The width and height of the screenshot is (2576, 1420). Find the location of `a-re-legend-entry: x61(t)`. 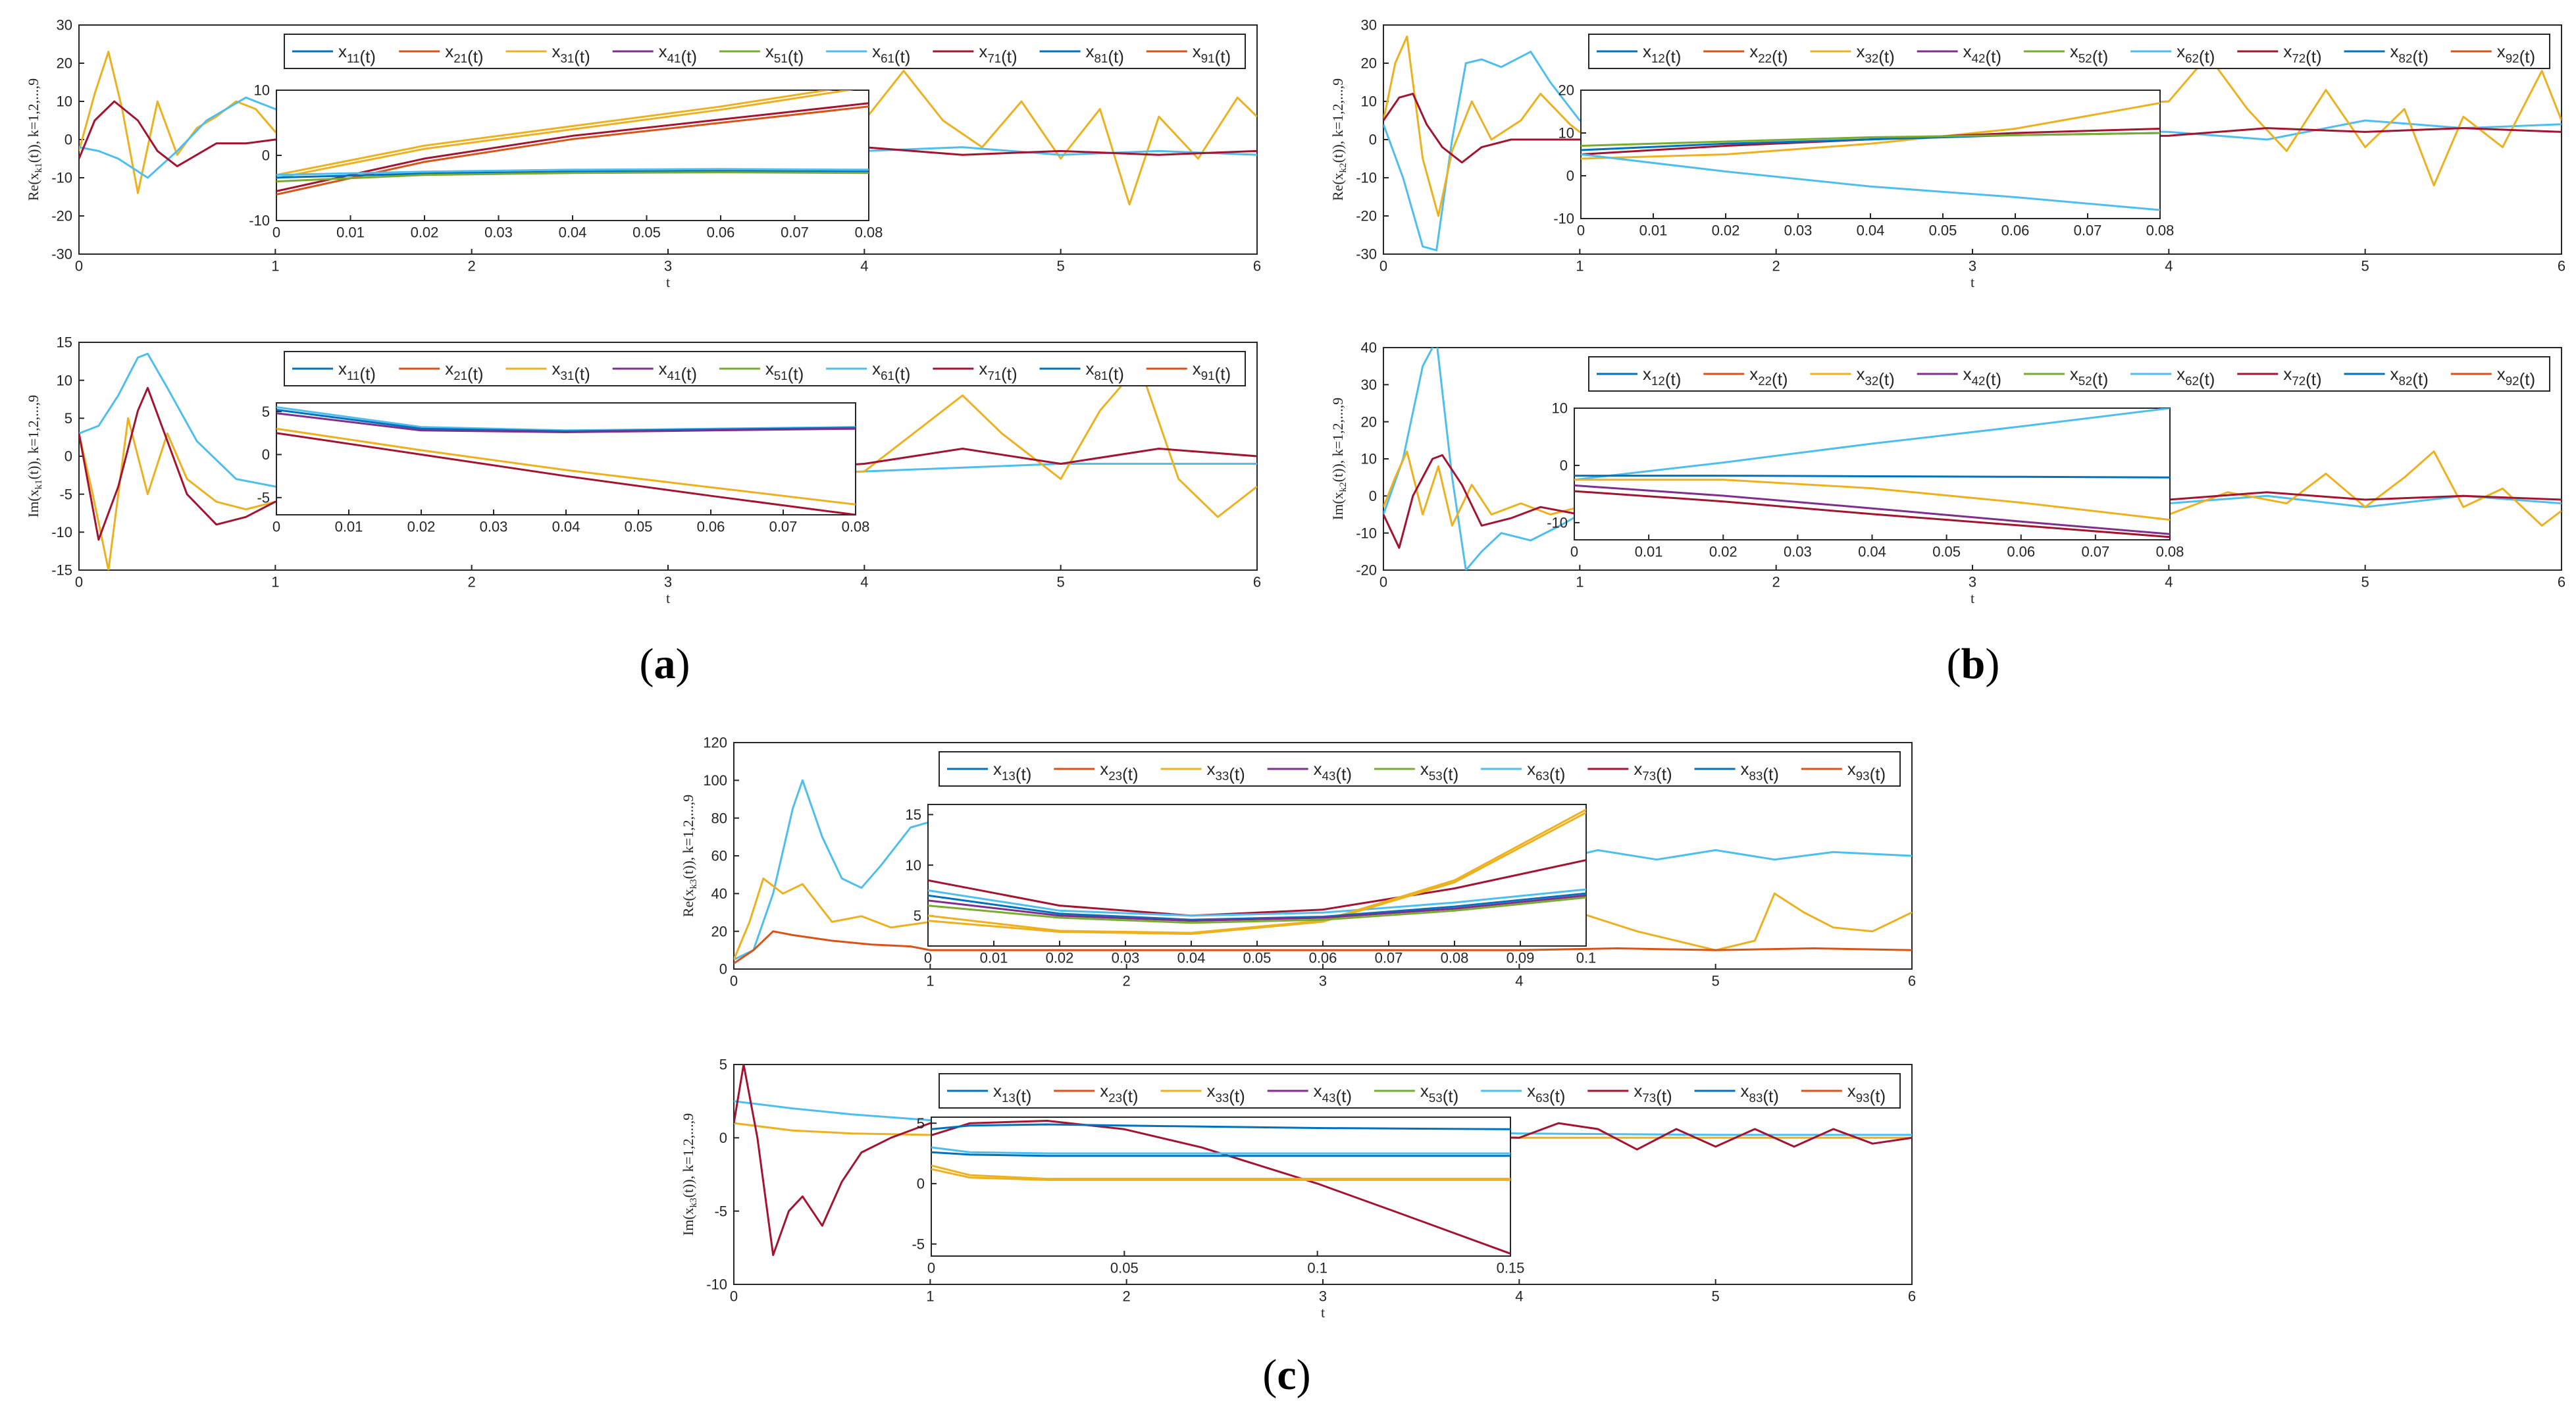

a-re-legend-entry: x61(t) is located at coordinates (891, 53).